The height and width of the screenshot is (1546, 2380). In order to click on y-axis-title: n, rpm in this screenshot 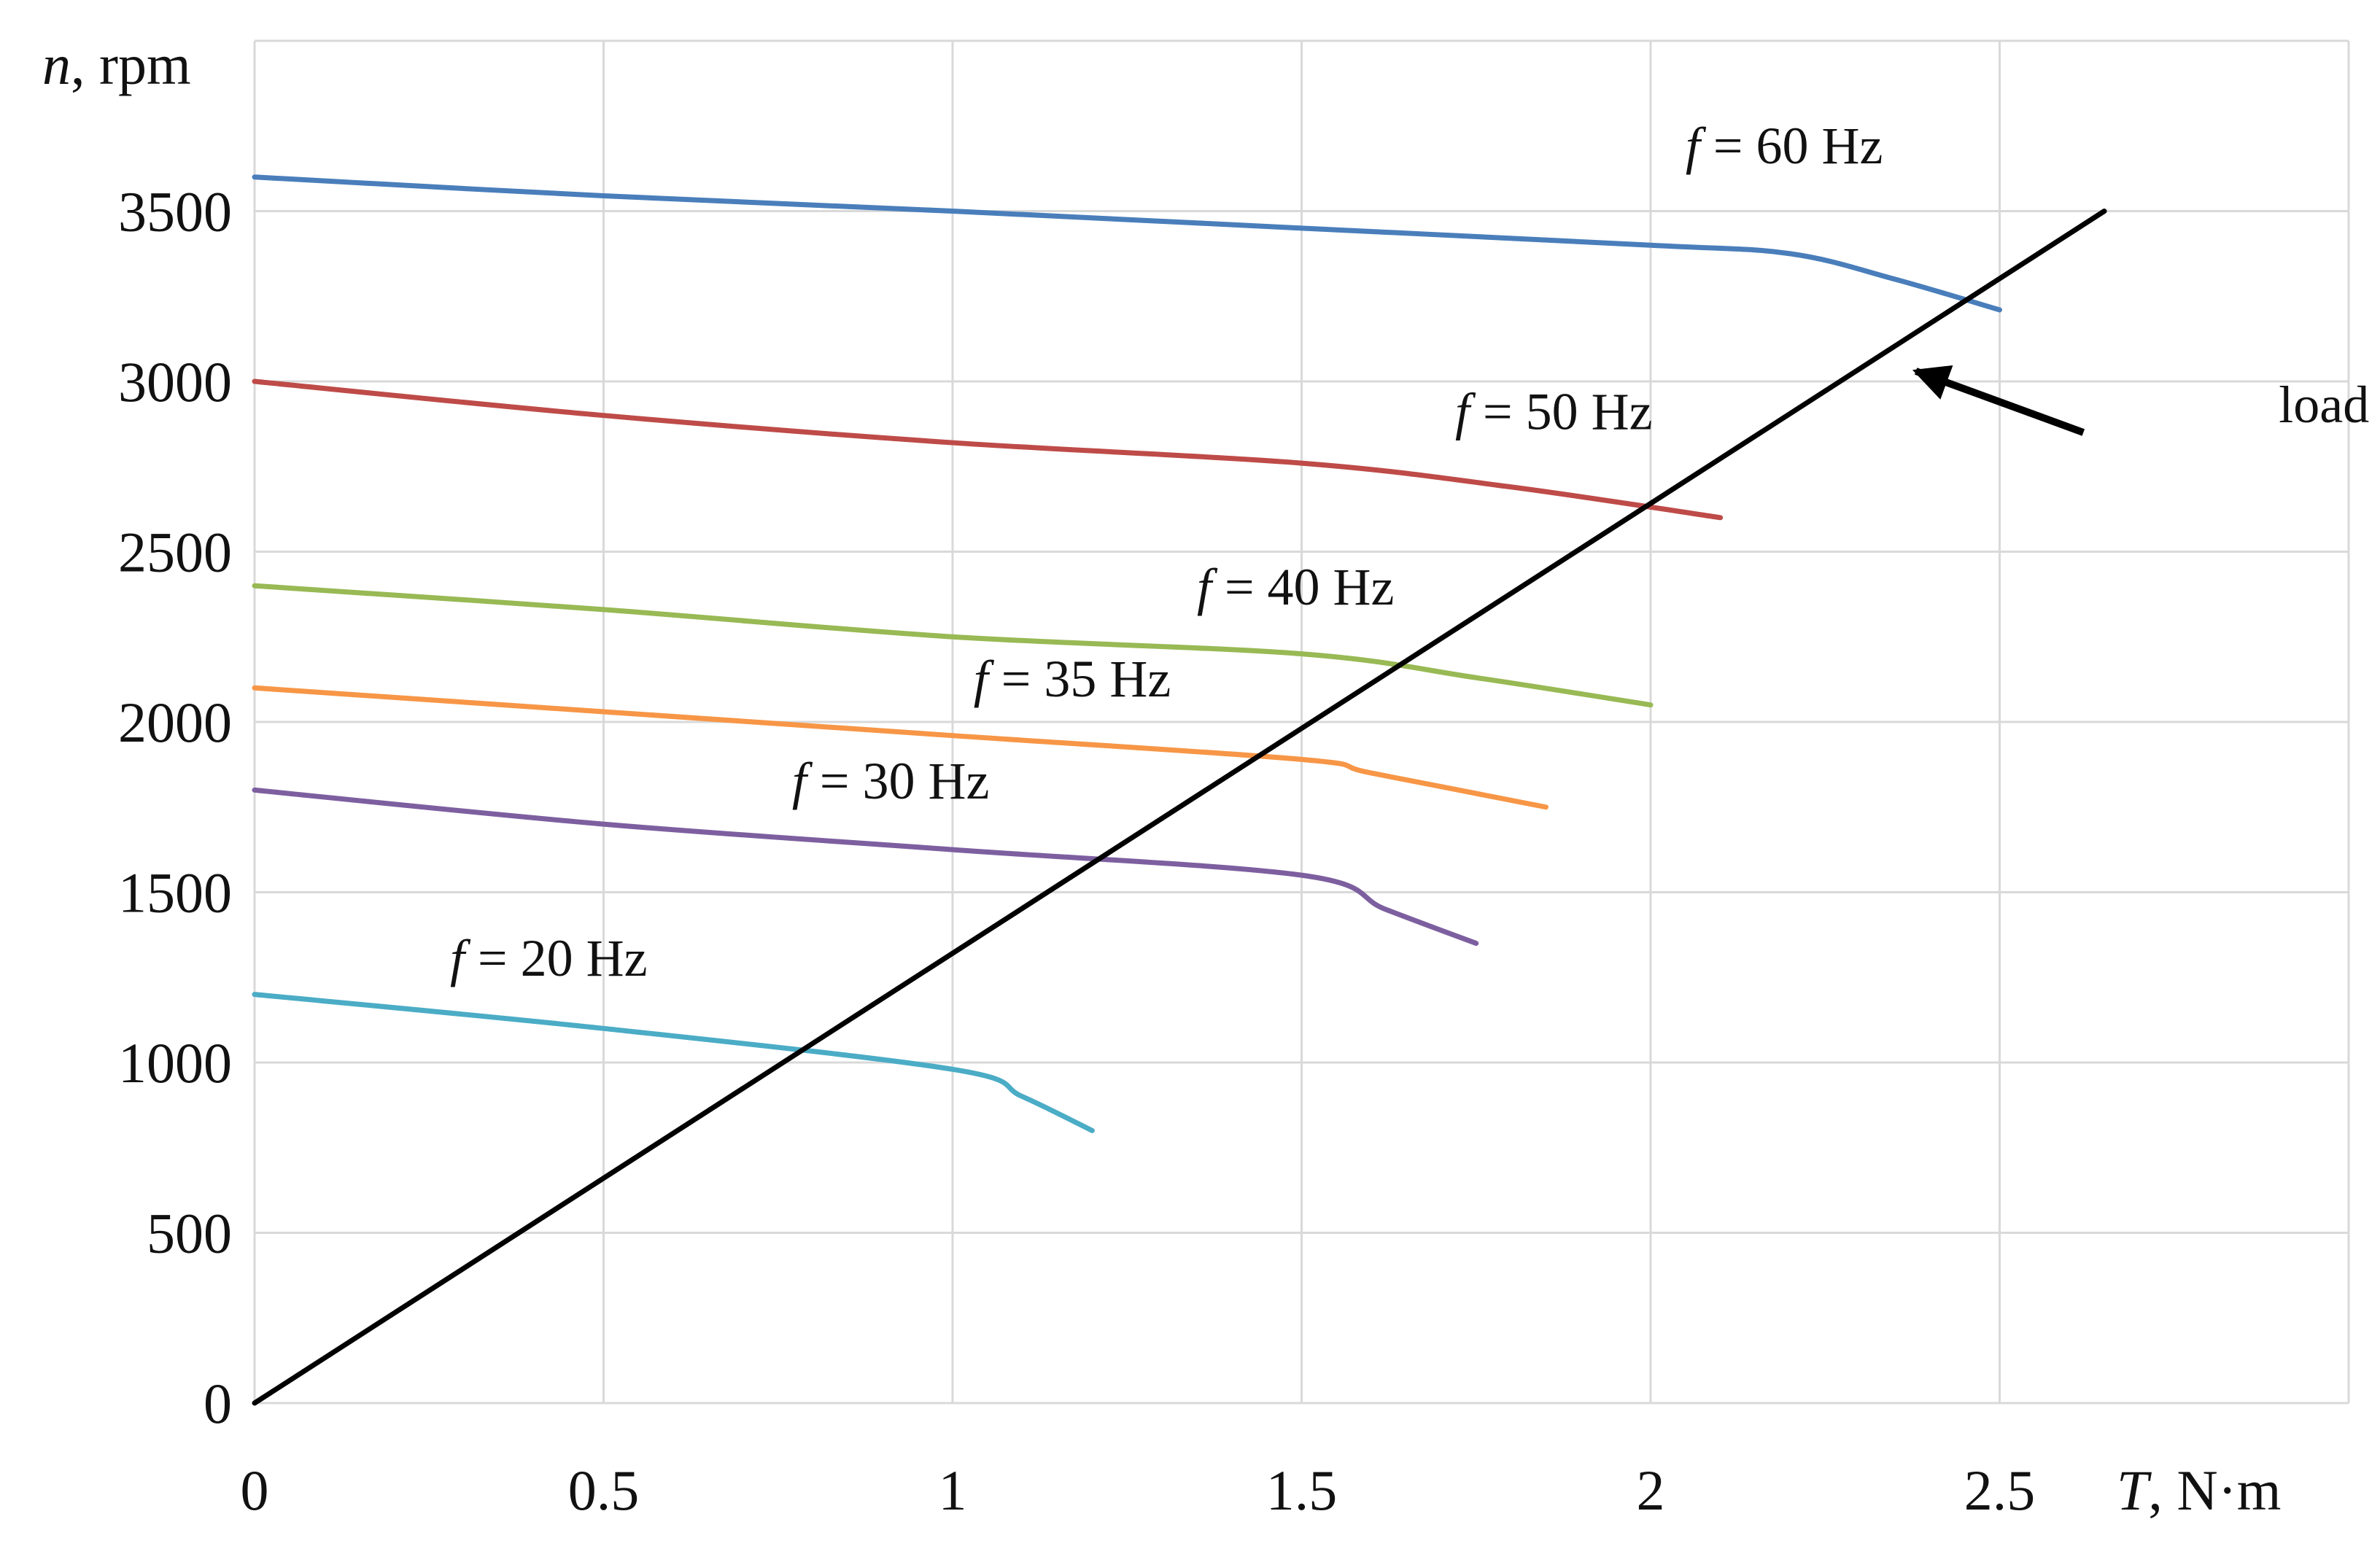, I will do `click(116, 64)`.